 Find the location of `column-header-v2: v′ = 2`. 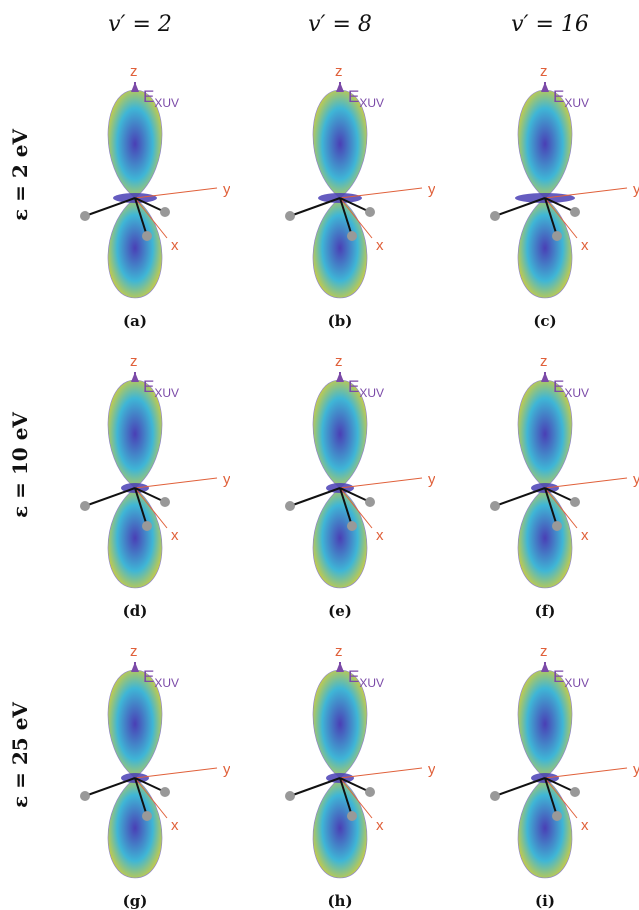

column-header-v2: v′ = 2 is located at coordinates (140, 24).